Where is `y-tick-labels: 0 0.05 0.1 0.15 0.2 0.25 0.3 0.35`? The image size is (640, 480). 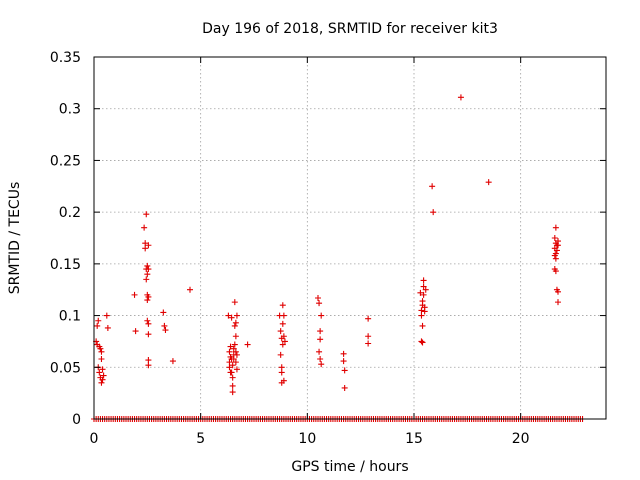 y-tick-labels: 0 0.05 0.1 0.15 0.2 0.25 0.3 0.35 is located at coordinates (65, 239).